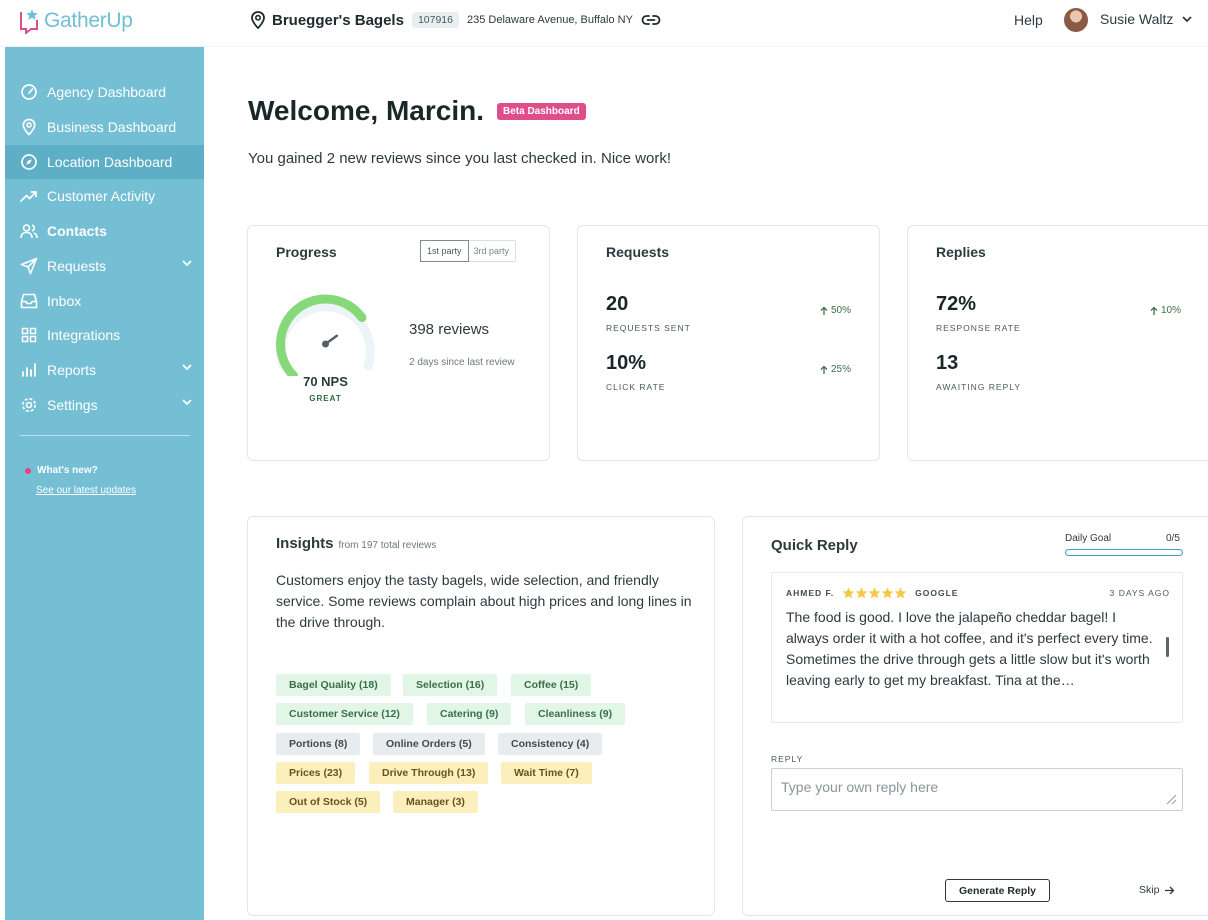 The image size is (1208, 920). Describe the element at coordinates (435, 20) in the screenshot. I see `location-id-badge: 107916` at that location.